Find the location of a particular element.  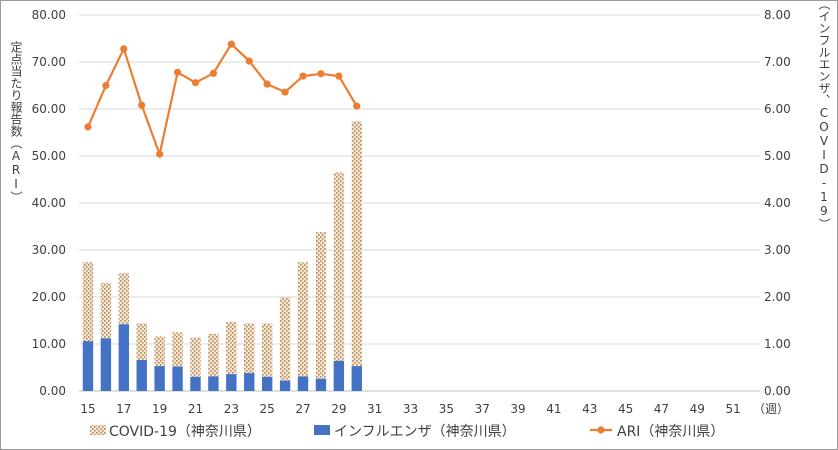

left-tick-label: 40.00 is located at coordinates (49, 203).